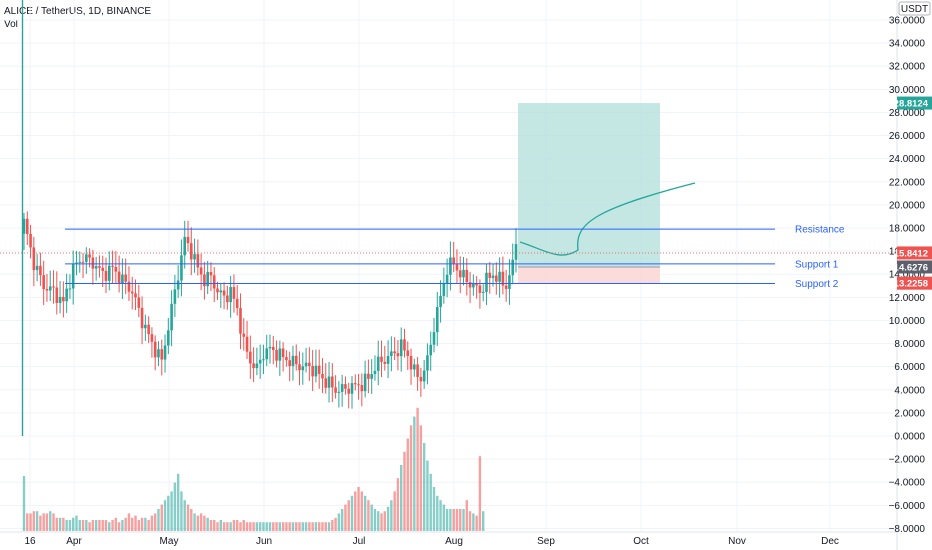 The height and width of the screenshot is (550, 932). What do you see at coordinates (589, 275) in the screenshot?
I see `stop-zone` at bounding box center [589, 275].